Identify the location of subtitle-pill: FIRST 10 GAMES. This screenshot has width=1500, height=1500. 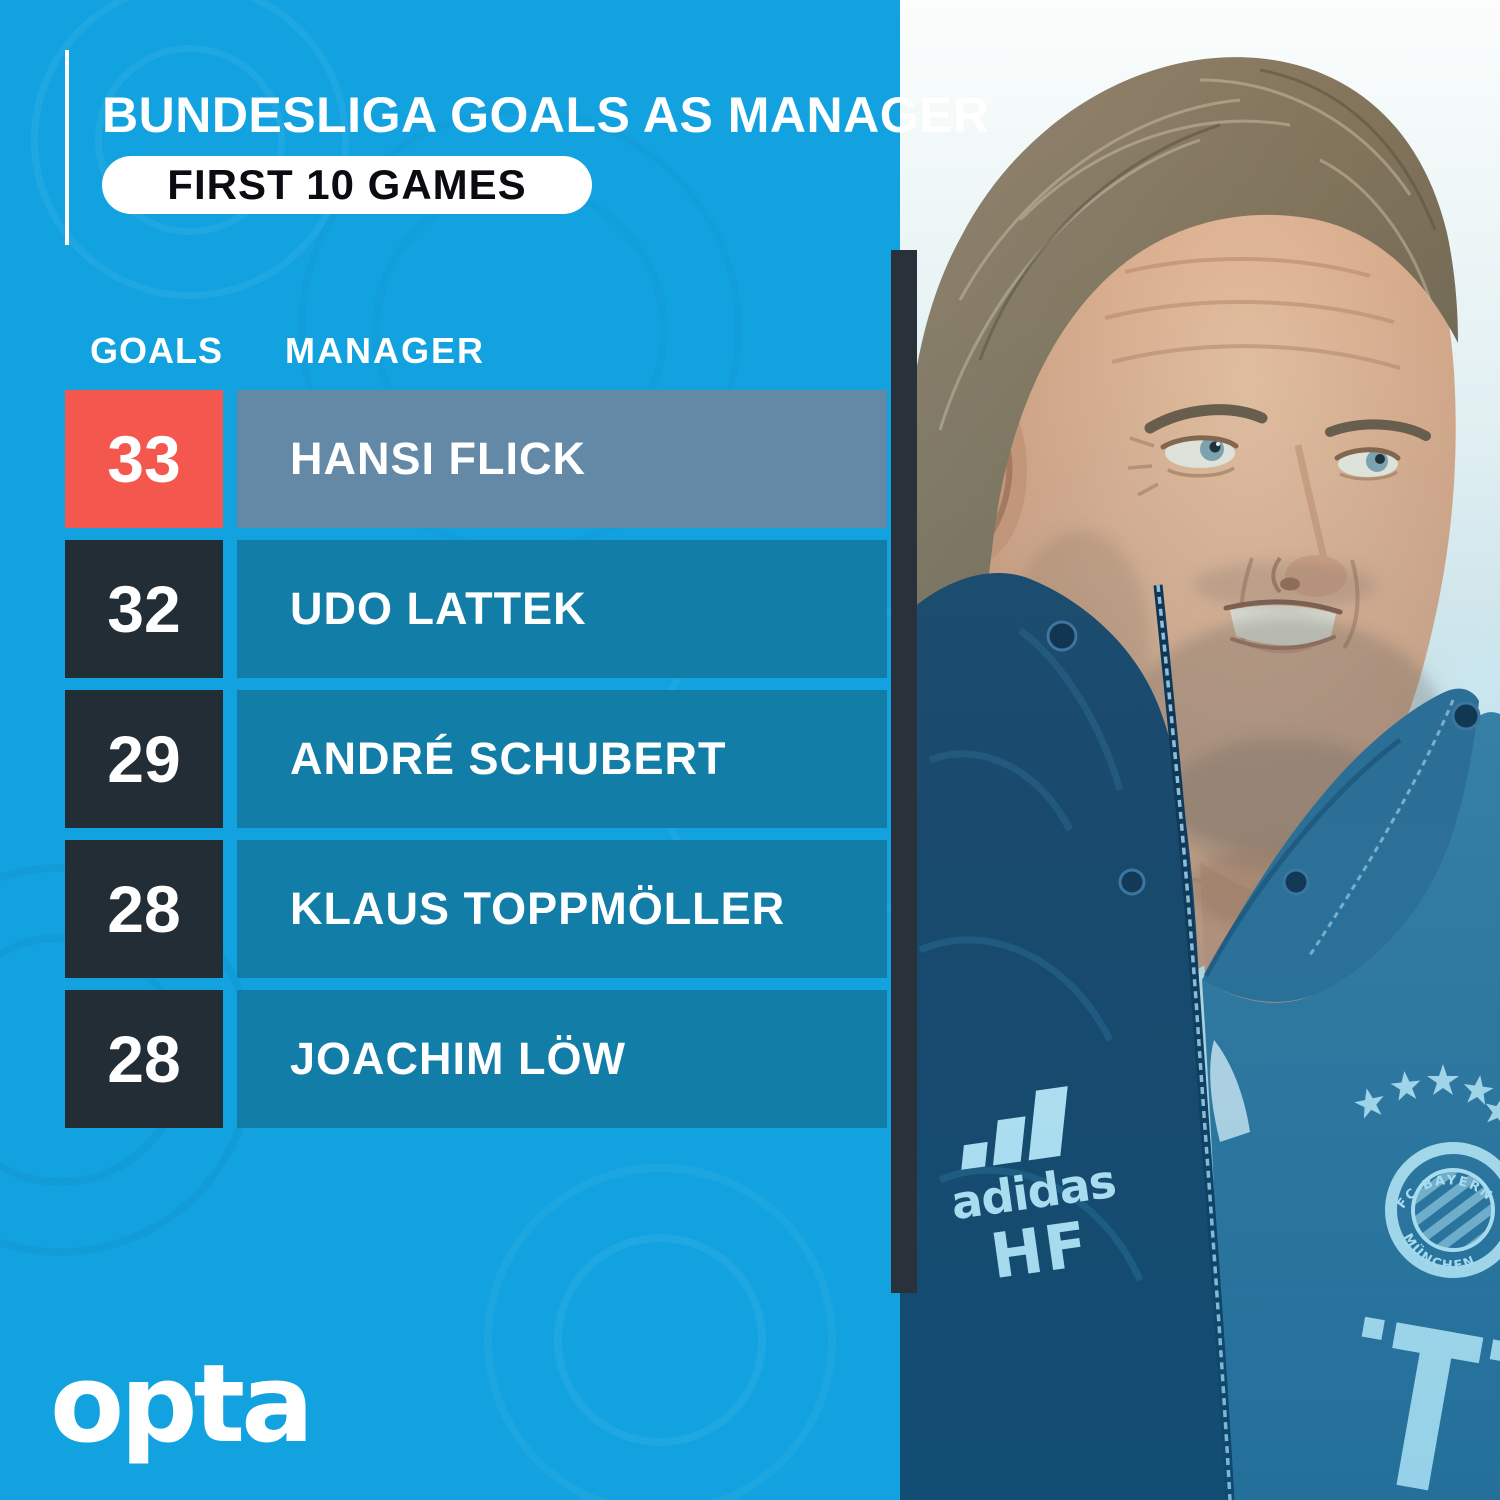
(347, 185).